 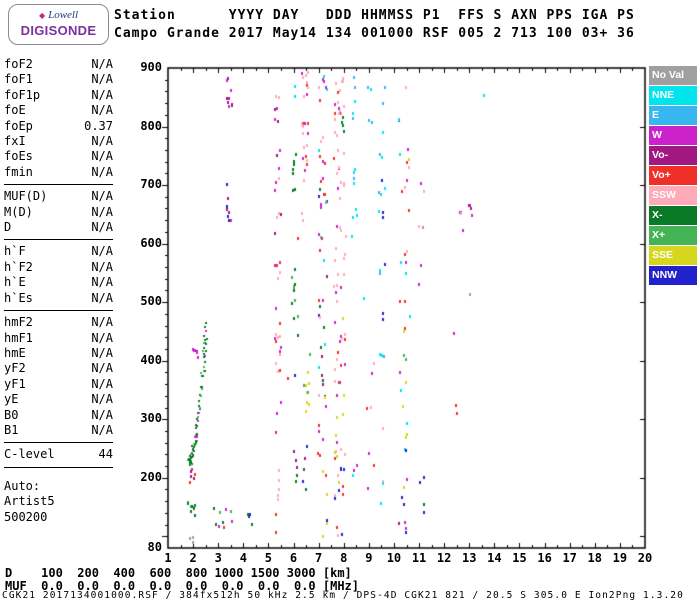 I want to click on legend-x-: X-, so click(x=673, y=215).